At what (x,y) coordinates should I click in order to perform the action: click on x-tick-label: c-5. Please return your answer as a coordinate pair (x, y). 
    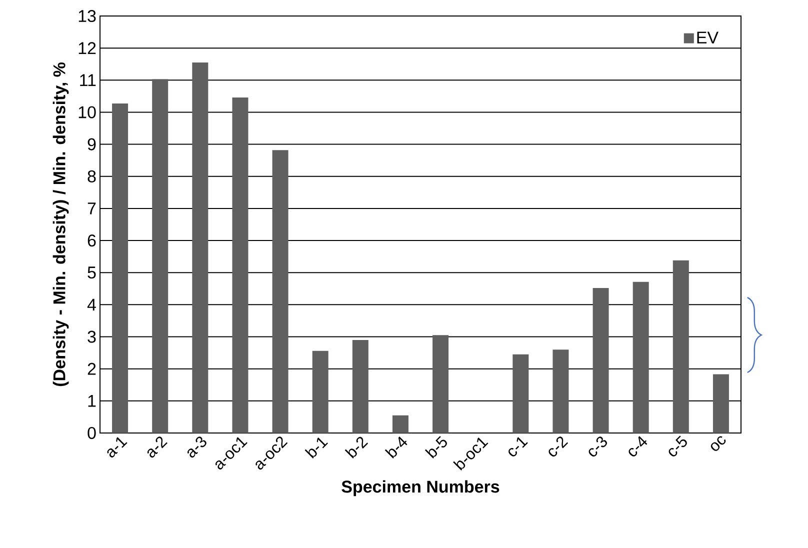
    Looking at the image, I should click on (677, 446).